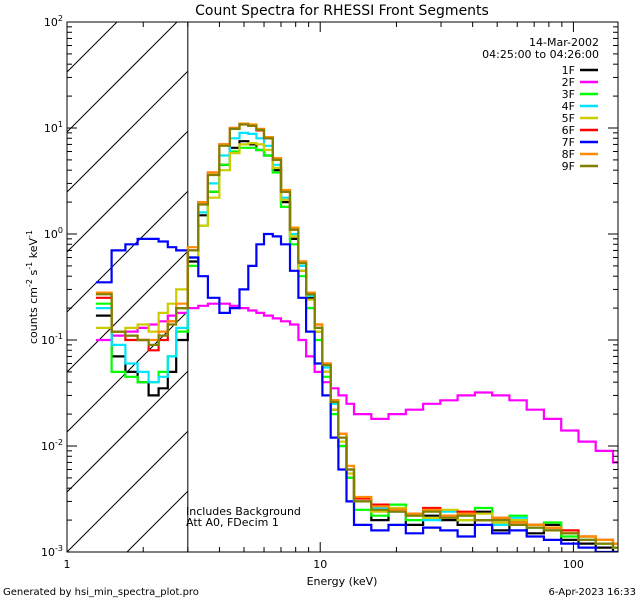  What do you see at coordinates (568, 70) in the screenshot?
I see `legend-label: 1F` at bounding box center [568, 70].